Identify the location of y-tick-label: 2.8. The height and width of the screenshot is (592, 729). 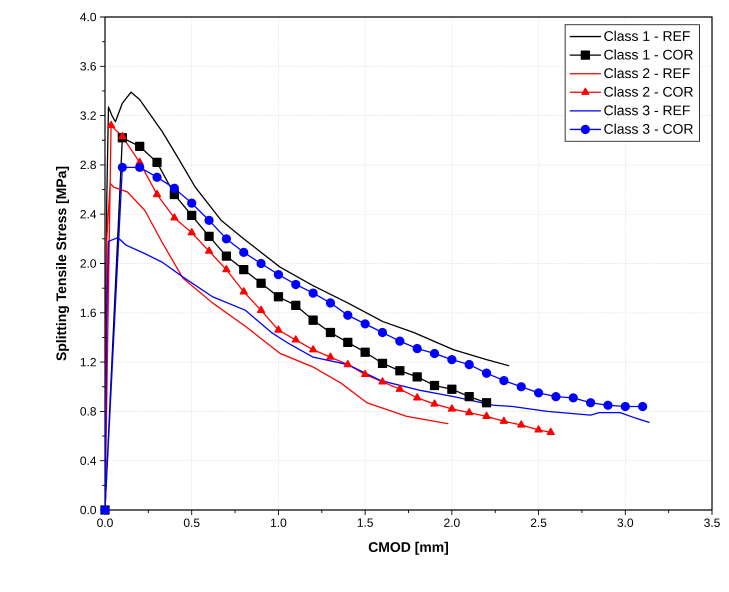
(88, 165).